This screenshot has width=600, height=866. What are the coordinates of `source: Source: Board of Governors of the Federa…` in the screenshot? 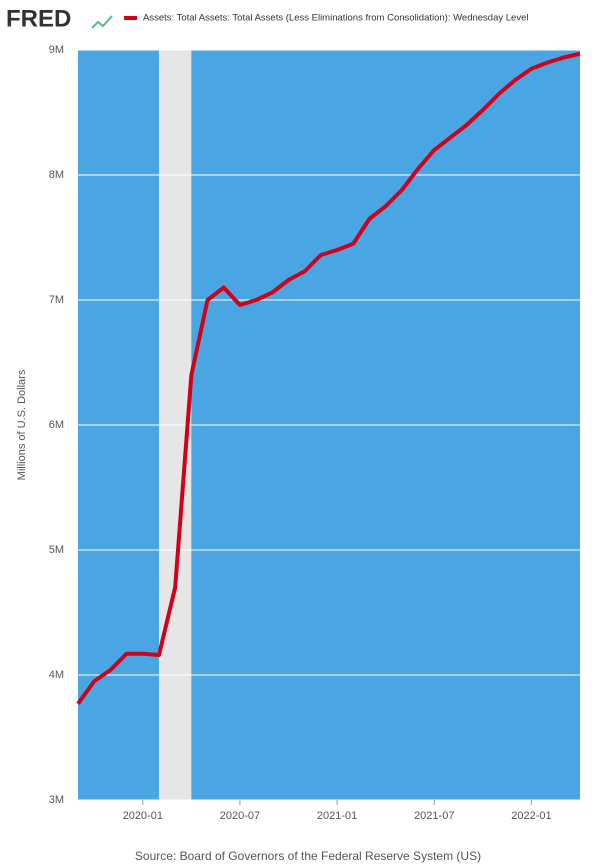 It's located at (308, 856).